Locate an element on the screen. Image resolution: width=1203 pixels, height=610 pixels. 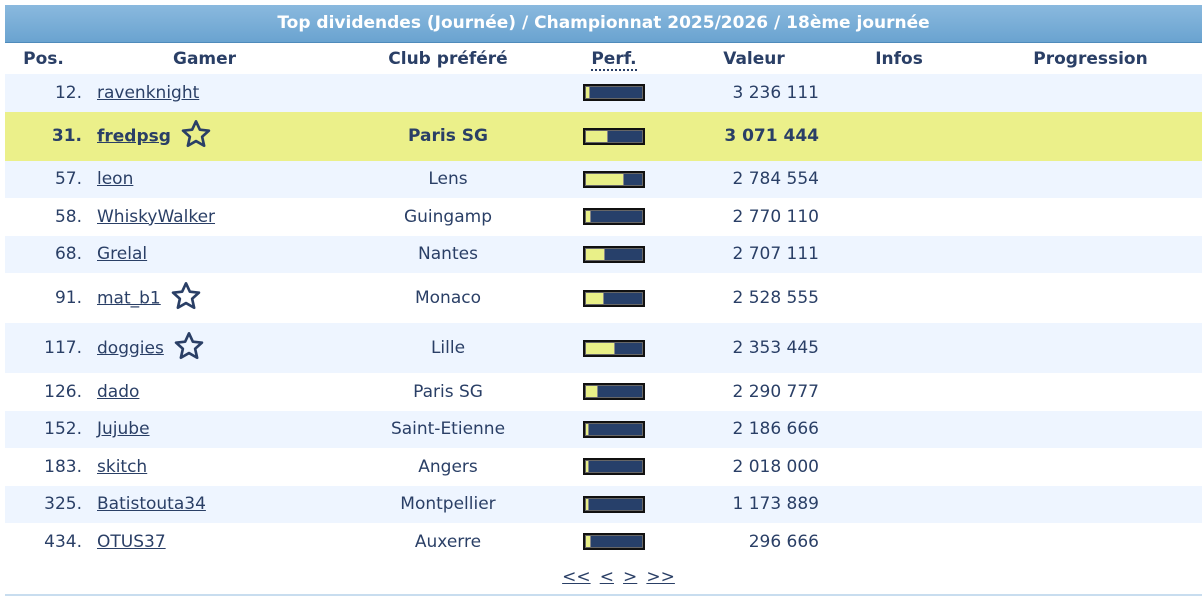
gamer-cell: Jujube is located at coordinates (227, 430).